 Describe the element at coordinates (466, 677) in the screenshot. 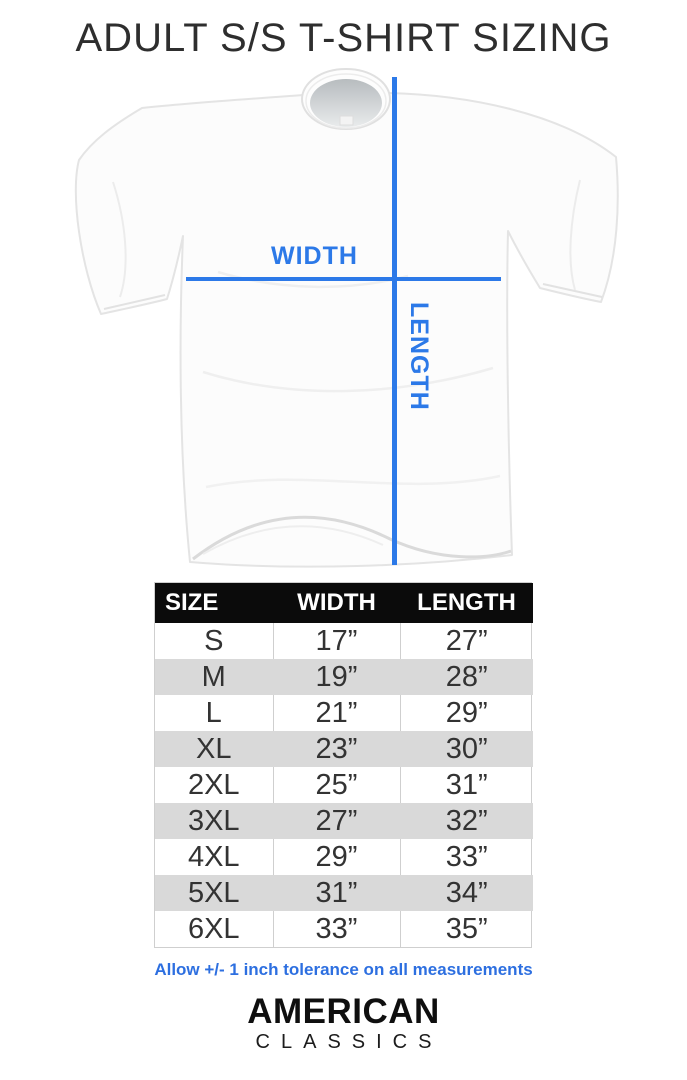

I see `size-cell: 28”` at that location.